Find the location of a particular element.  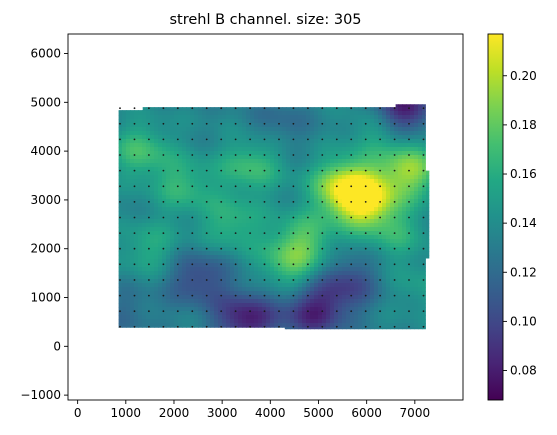

colorbar-tick-label: 0.18 is located at coordinates (523, 125).